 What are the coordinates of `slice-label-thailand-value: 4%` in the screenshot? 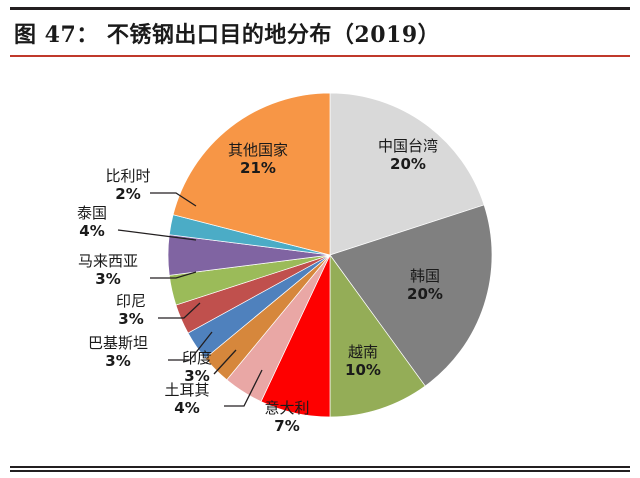 It's located at (92, 230).